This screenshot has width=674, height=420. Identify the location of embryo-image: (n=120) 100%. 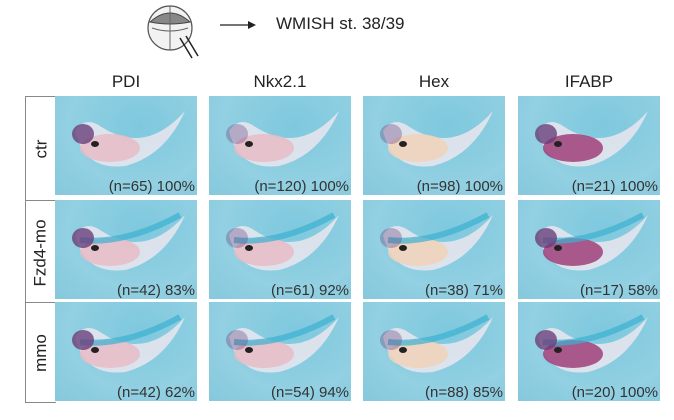
(280, 145).